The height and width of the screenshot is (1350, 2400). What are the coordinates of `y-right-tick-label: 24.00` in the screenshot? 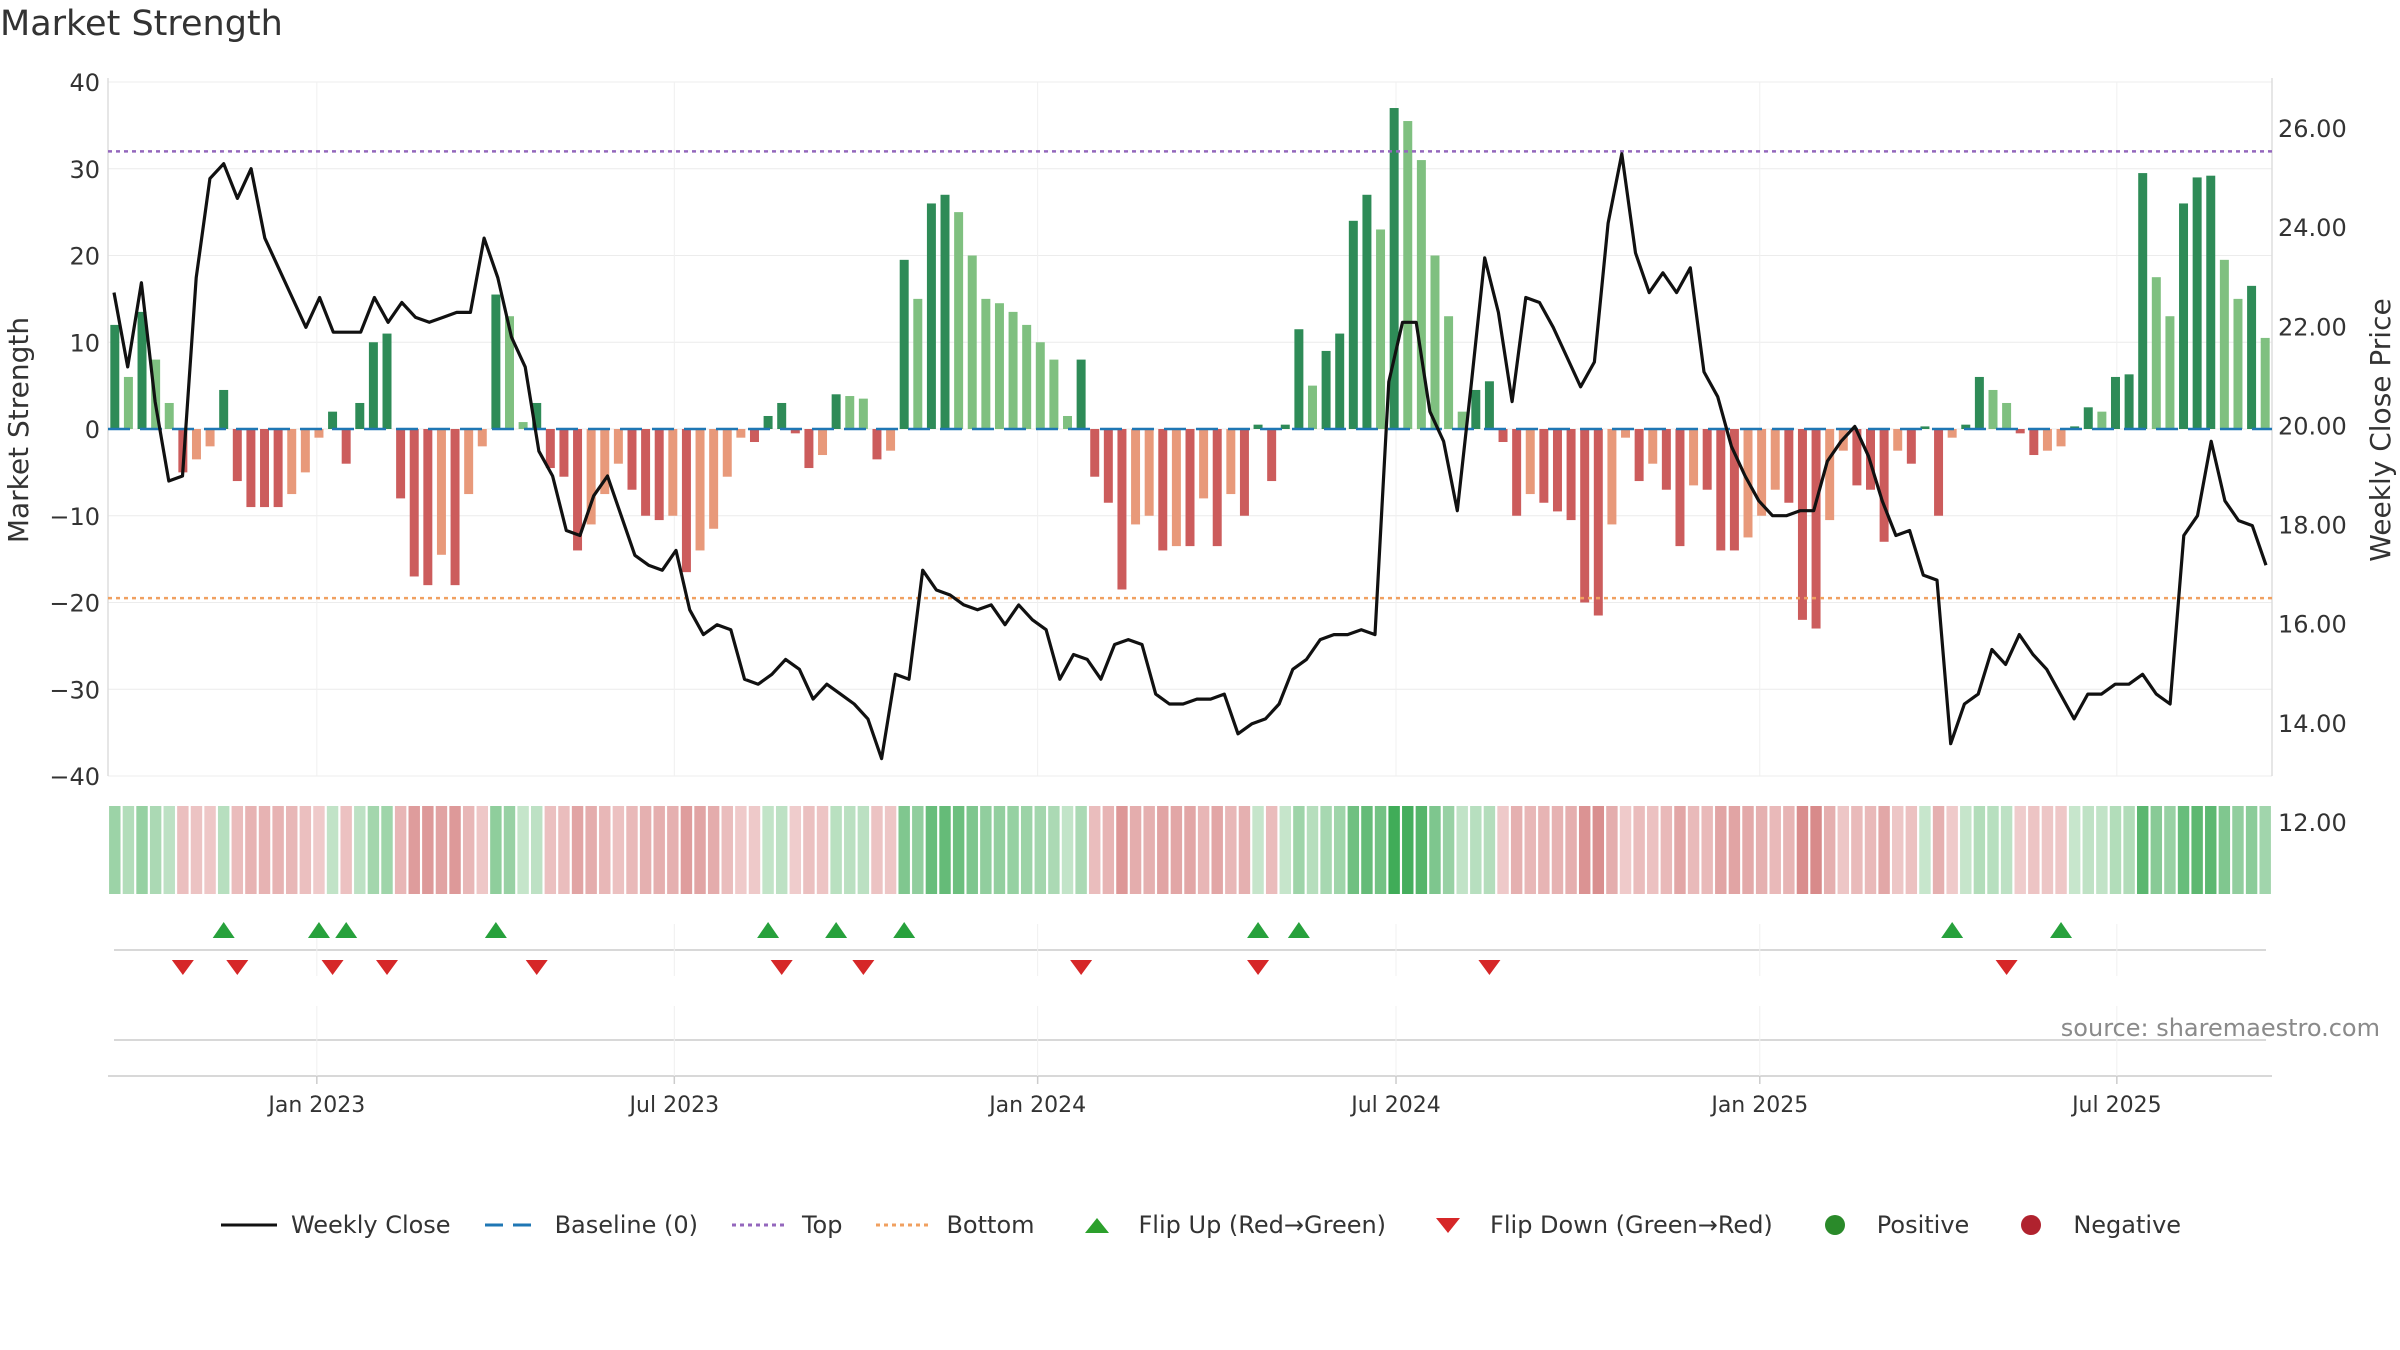 It's located at (2312, 228).